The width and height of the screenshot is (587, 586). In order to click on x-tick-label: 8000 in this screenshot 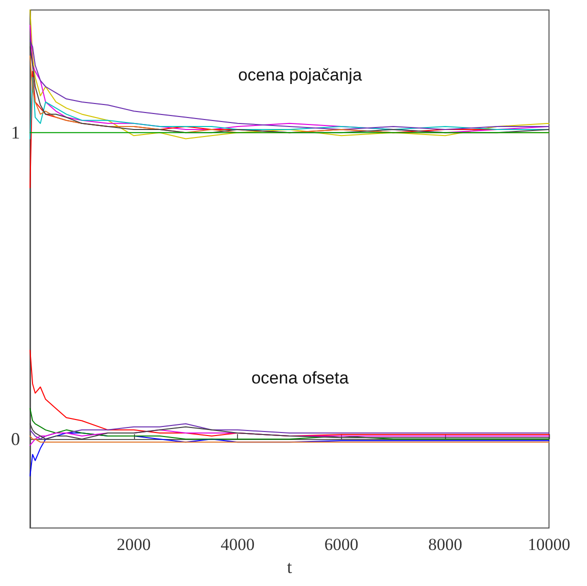, I will do `click(445, 544)`.